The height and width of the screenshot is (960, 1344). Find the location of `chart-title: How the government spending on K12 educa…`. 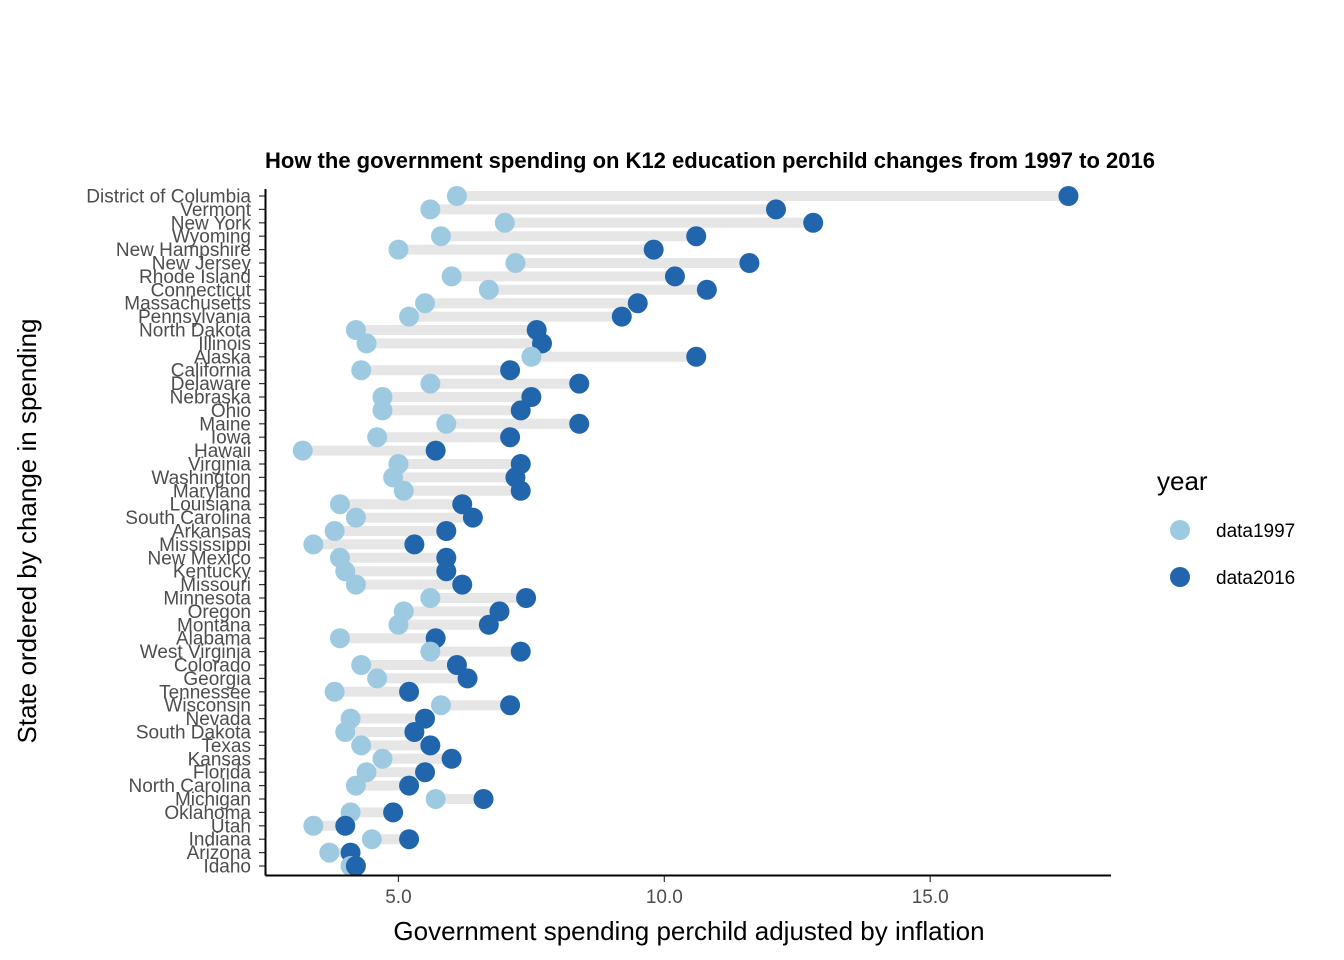

chart-title: How the government spending on K12 educa… is located at coordinates (710, 160).